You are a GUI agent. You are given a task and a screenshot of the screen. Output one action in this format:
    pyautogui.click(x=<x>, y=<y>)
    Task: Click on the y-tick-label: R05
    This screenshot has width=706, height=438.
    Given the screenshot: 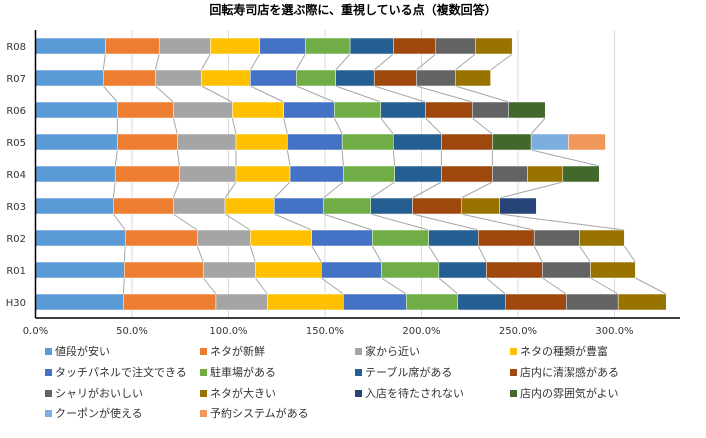 What is the action you would take?
    pyautogui.click(x=16, y=143)
    